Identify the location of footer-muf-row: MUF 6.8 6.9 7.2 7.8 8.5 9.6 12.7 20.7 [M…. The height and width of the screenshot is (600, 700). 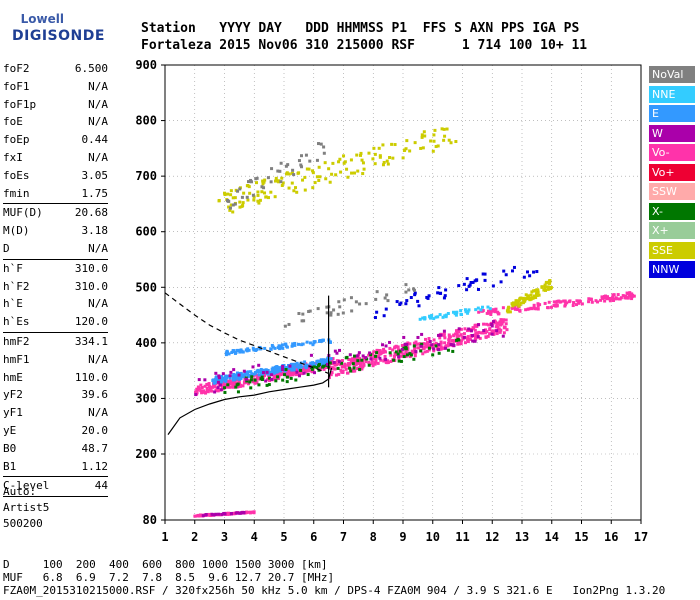
(169, 577).